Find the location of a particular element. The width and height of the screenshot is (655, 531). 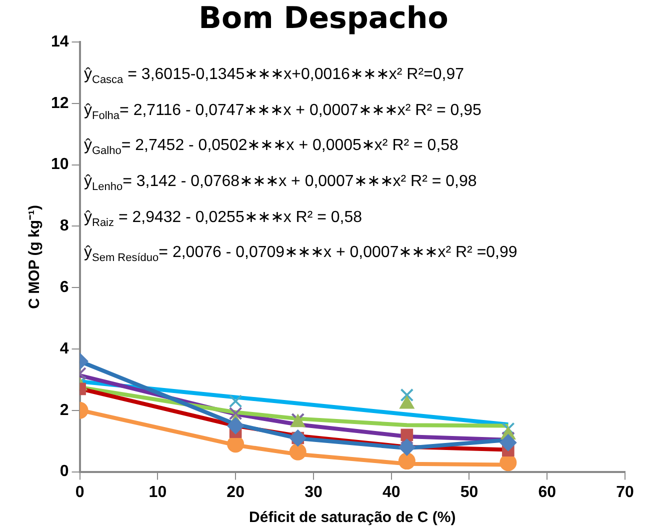

y-tick-label: 8 is located at coordinates (64, 226).